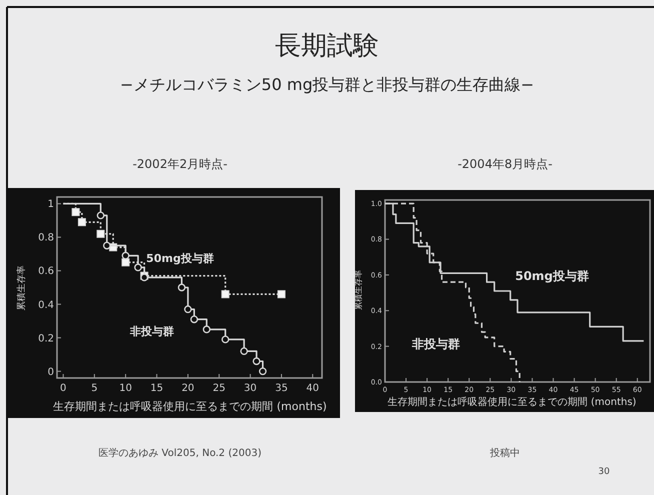 The height and width of the screenshot is (495, 654). I want to click on x-tick-label: 10, so click(125, 388).